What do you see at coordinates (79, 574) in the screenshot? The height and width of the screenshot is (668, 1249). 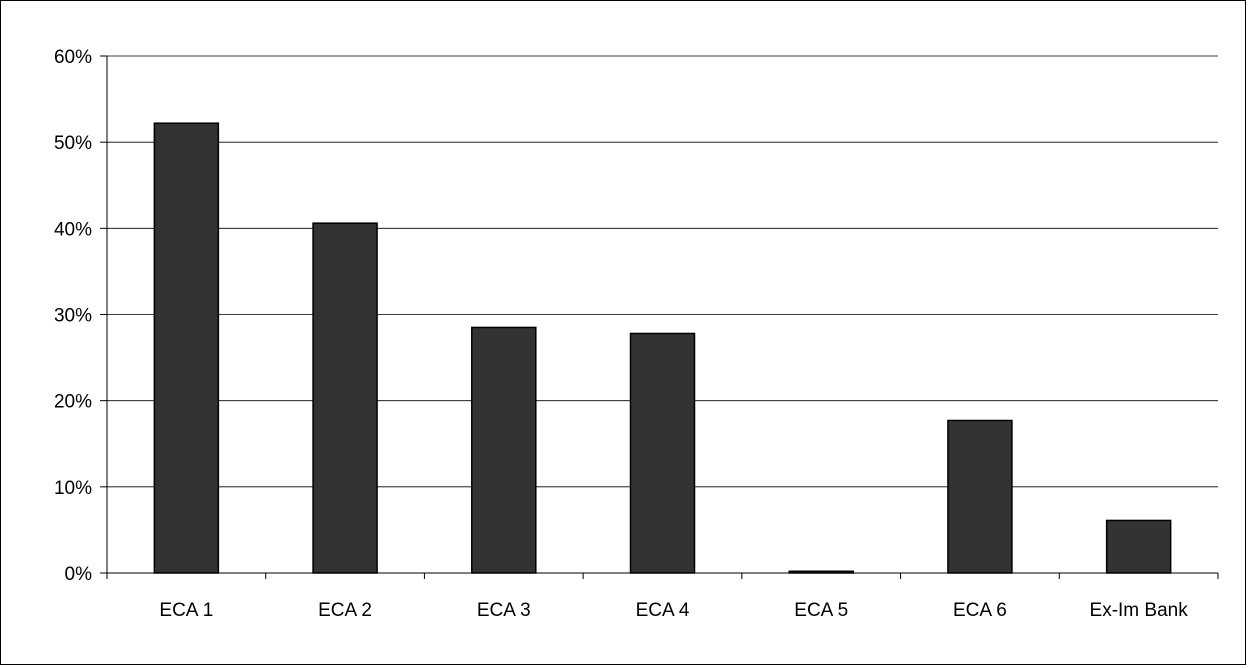 I see `y-tick-label: 0%` at bounding box center [79, 574].